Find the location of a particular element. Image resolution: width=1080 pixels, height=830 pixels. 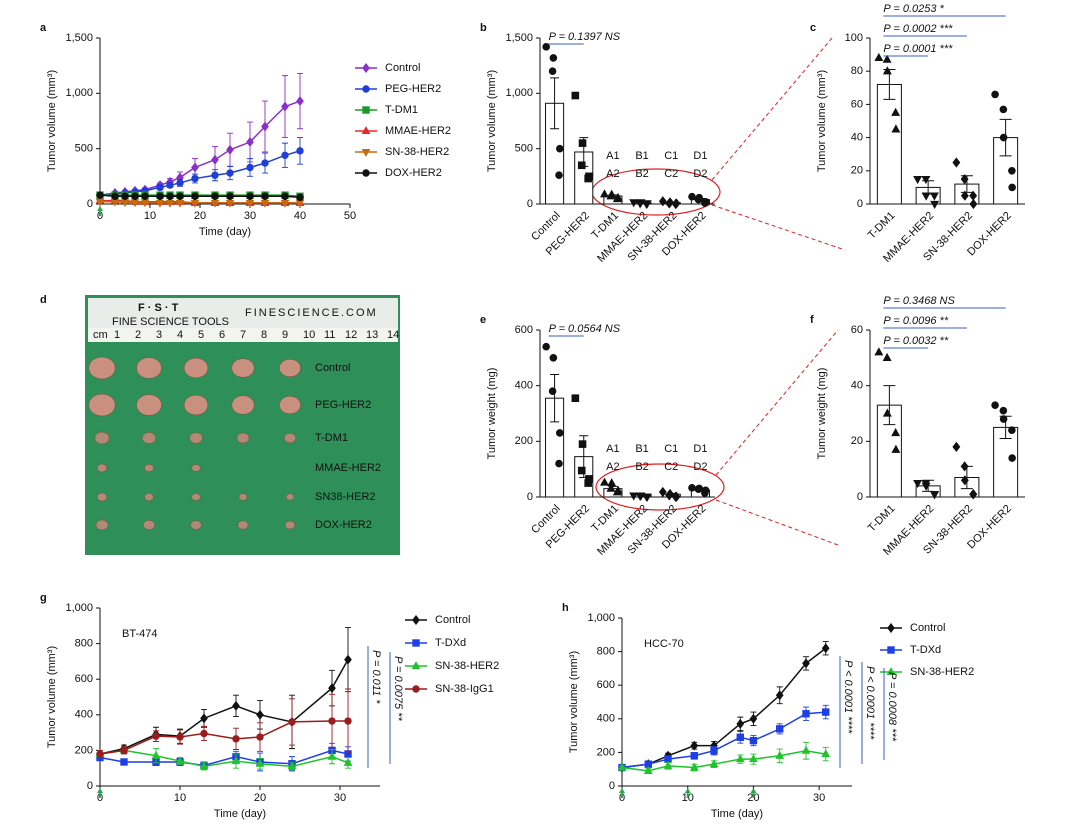

y-axis-label: Tumor weight (mg) is located at coordinates (492, 414).